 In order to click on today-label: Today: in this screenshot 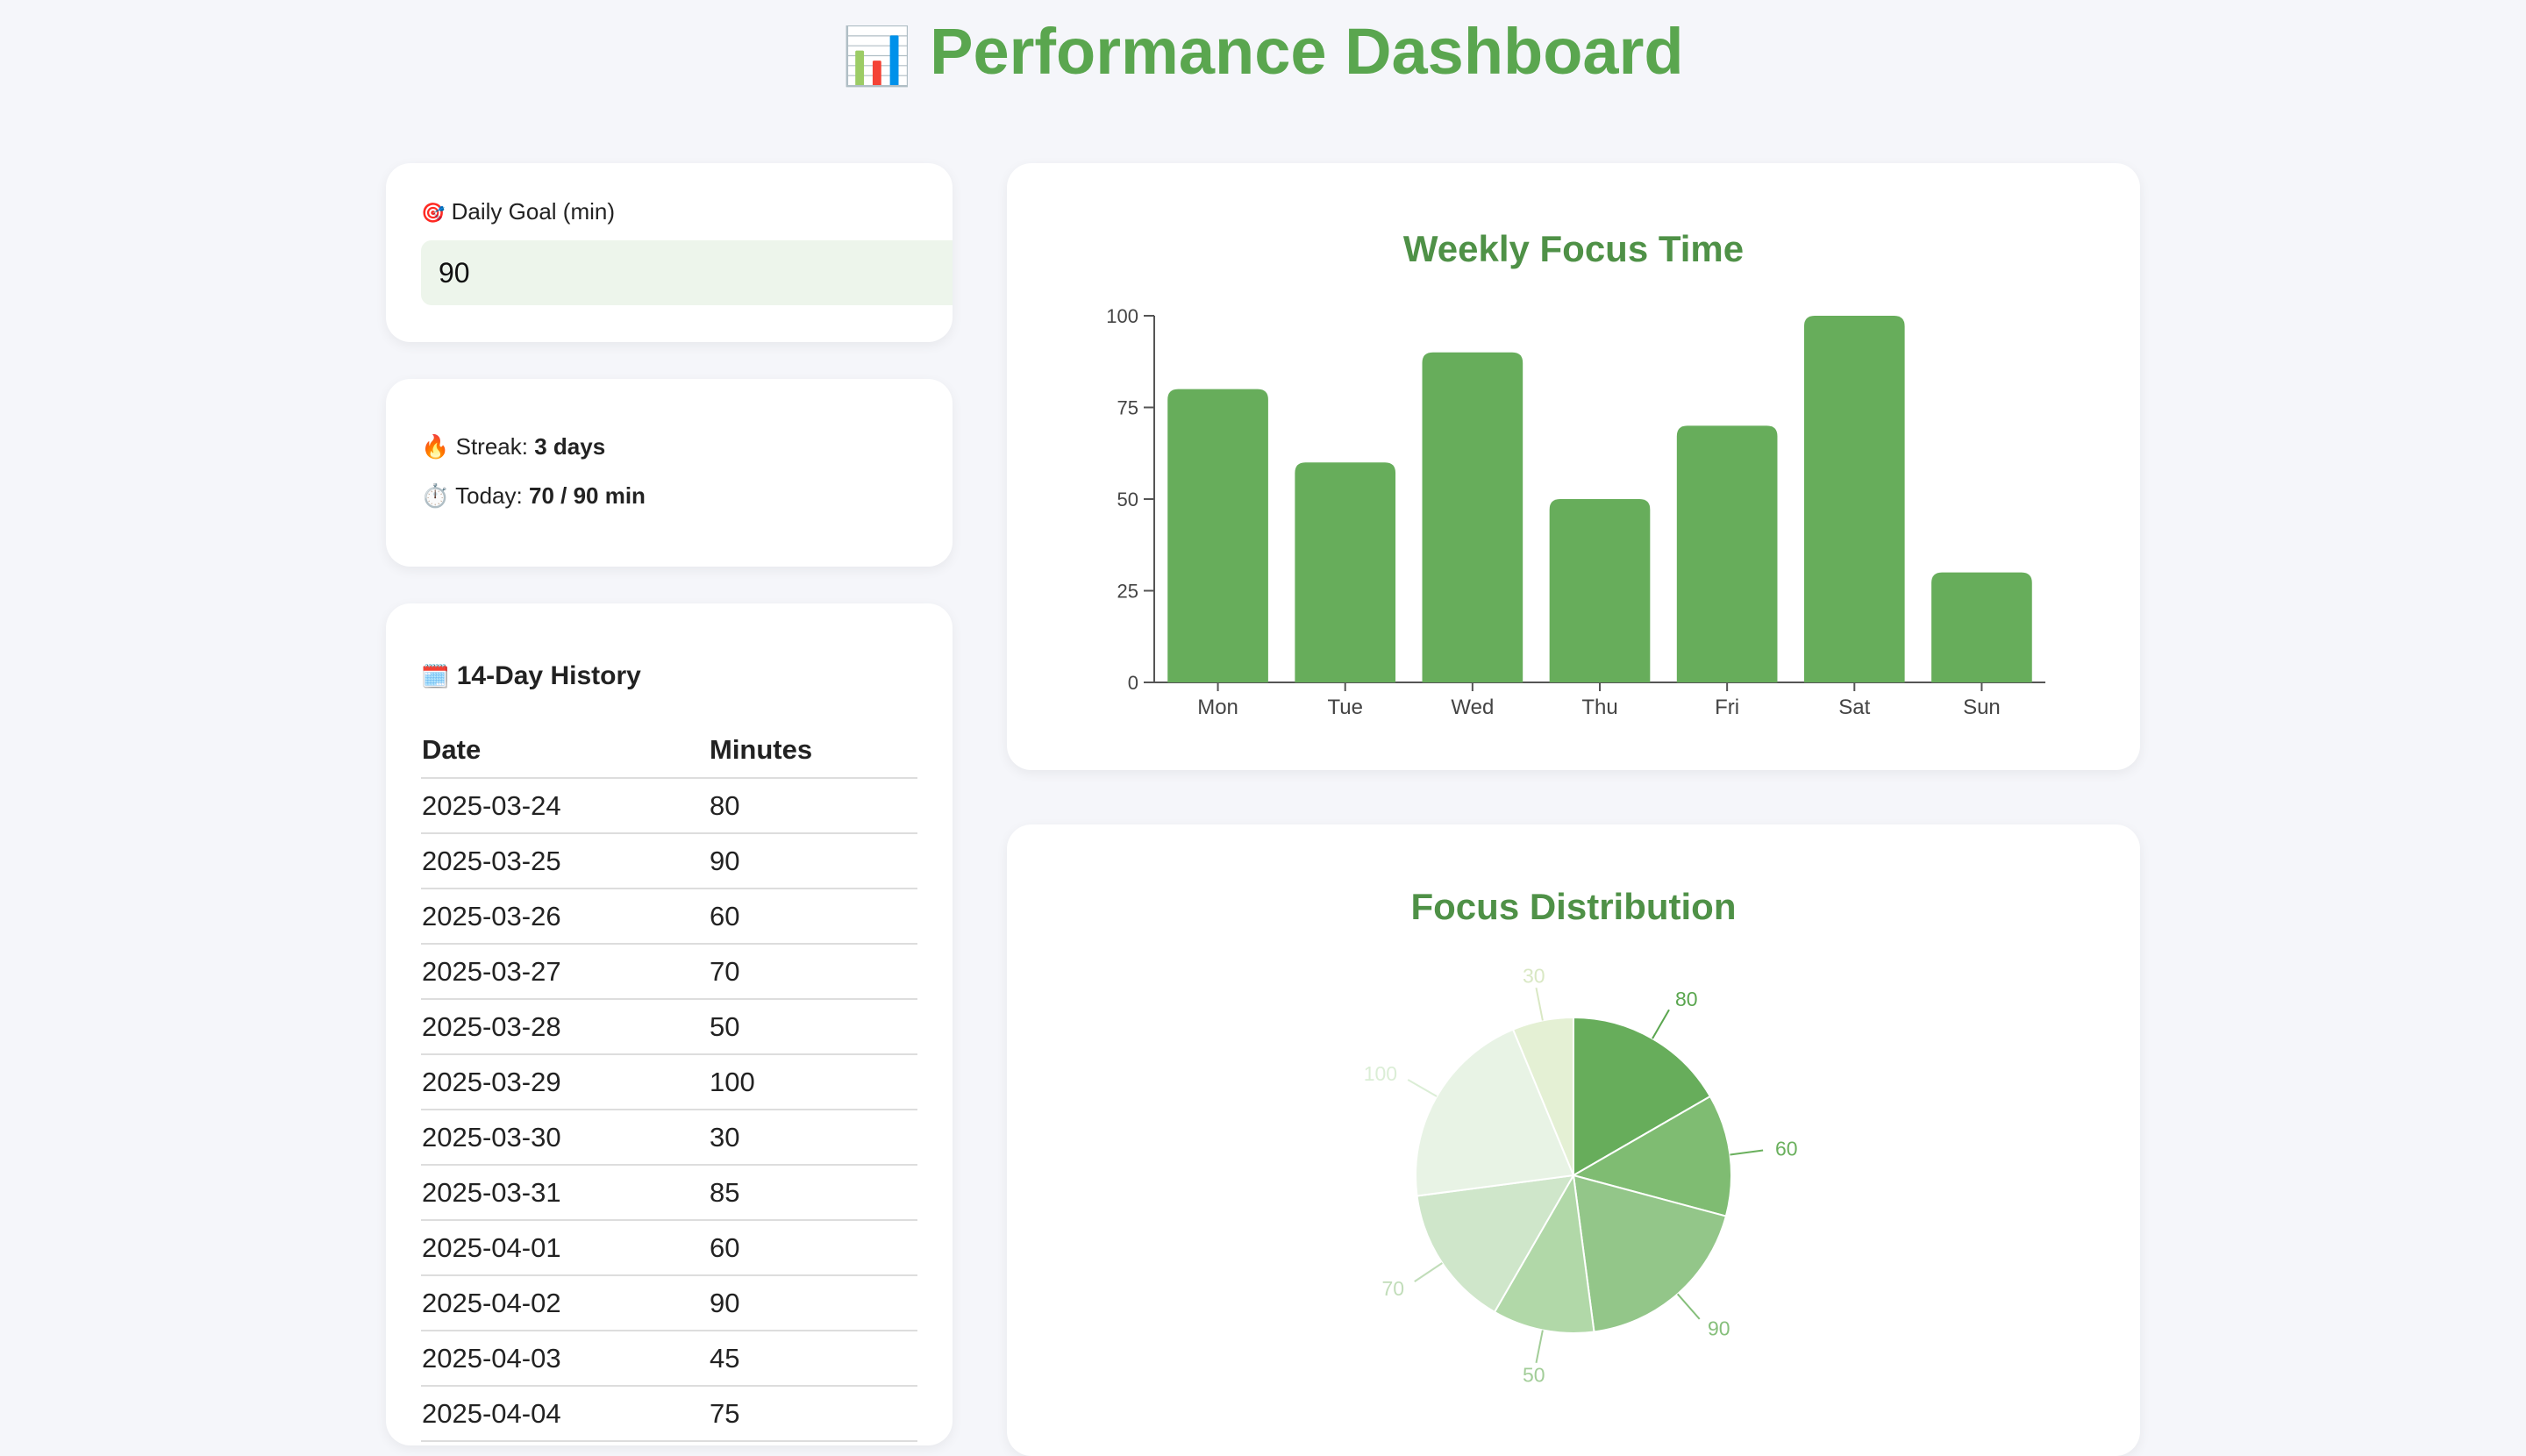, I will do `click(489, 495)`.